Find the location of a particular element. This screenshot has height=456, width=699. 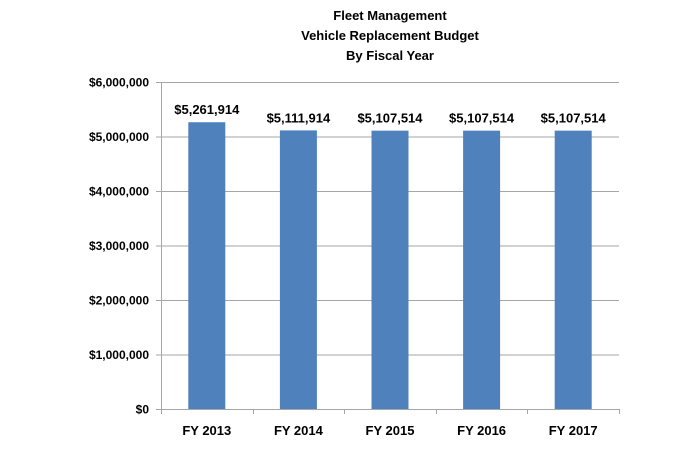

x-tick-label: FY 2013 is located at coordinates (206, 430).